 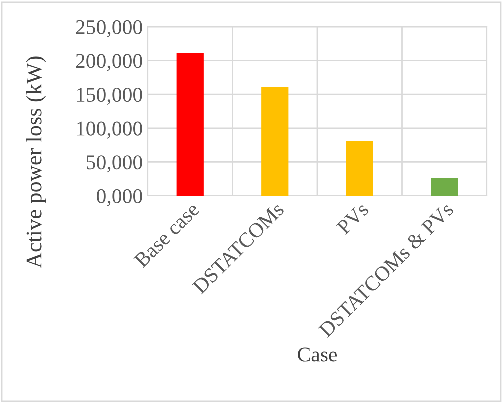 What do you see at coordinates (109, 29) in the screenshot?
I see `y-tick-label: 250,000` at bounding box center [109, 29].